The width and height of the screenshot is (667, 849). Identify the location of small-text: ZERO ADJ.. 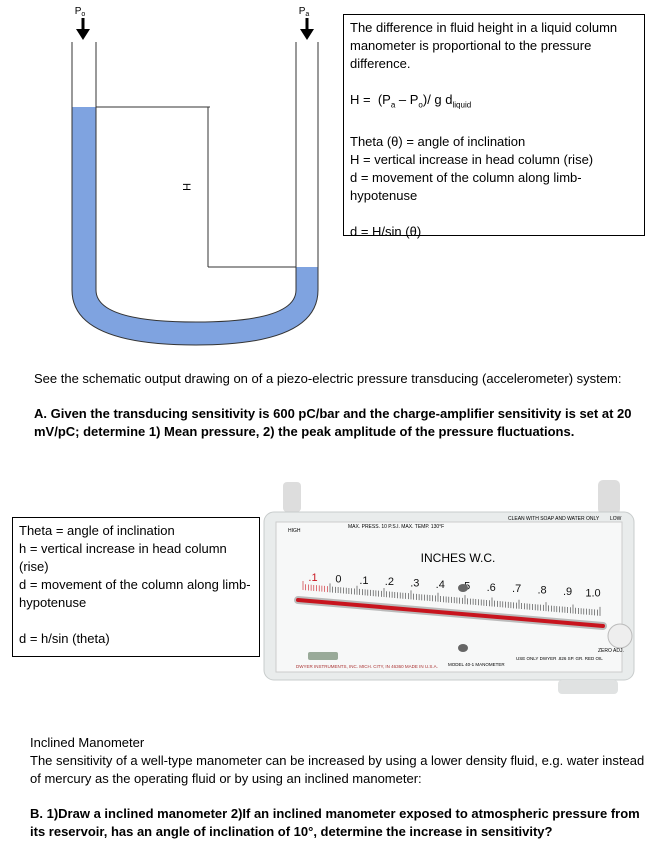
(611, 651).